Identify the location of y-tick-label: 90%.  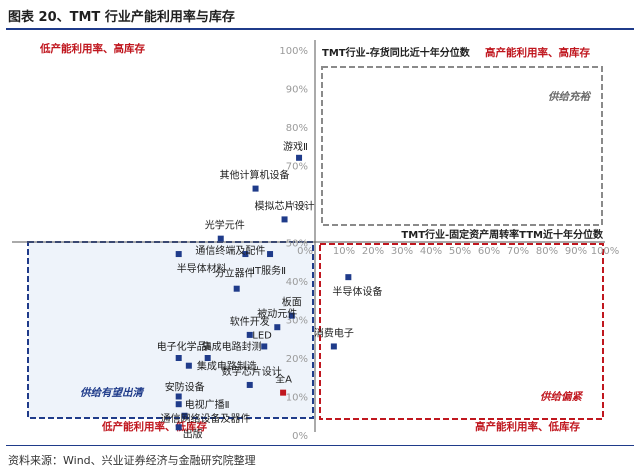
(297, 90).